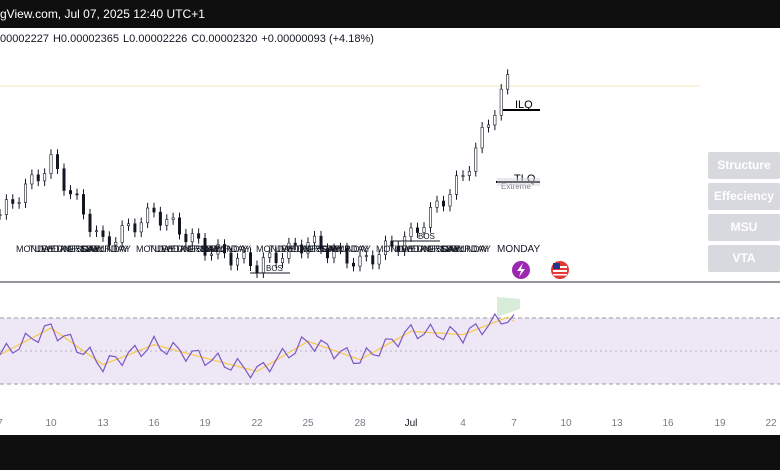 The width and height of the screenshot is (780, 470). What do you see at coordinates (126, 39) in the screenshot?
I see `low-label: L` at bounding box center [126, 39].